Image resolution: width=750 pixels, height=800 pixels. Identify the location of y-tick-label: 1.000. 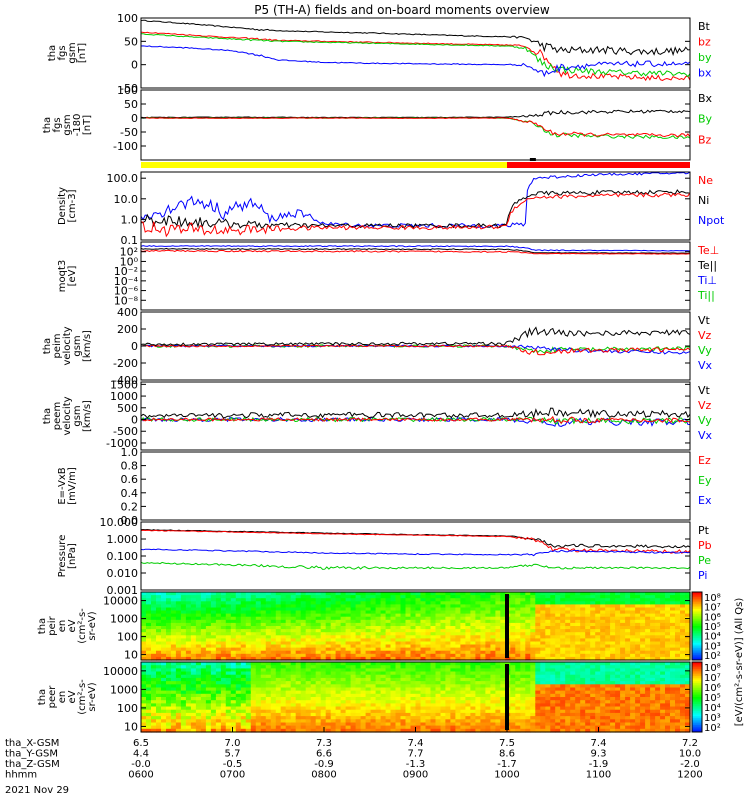
(123, 539).